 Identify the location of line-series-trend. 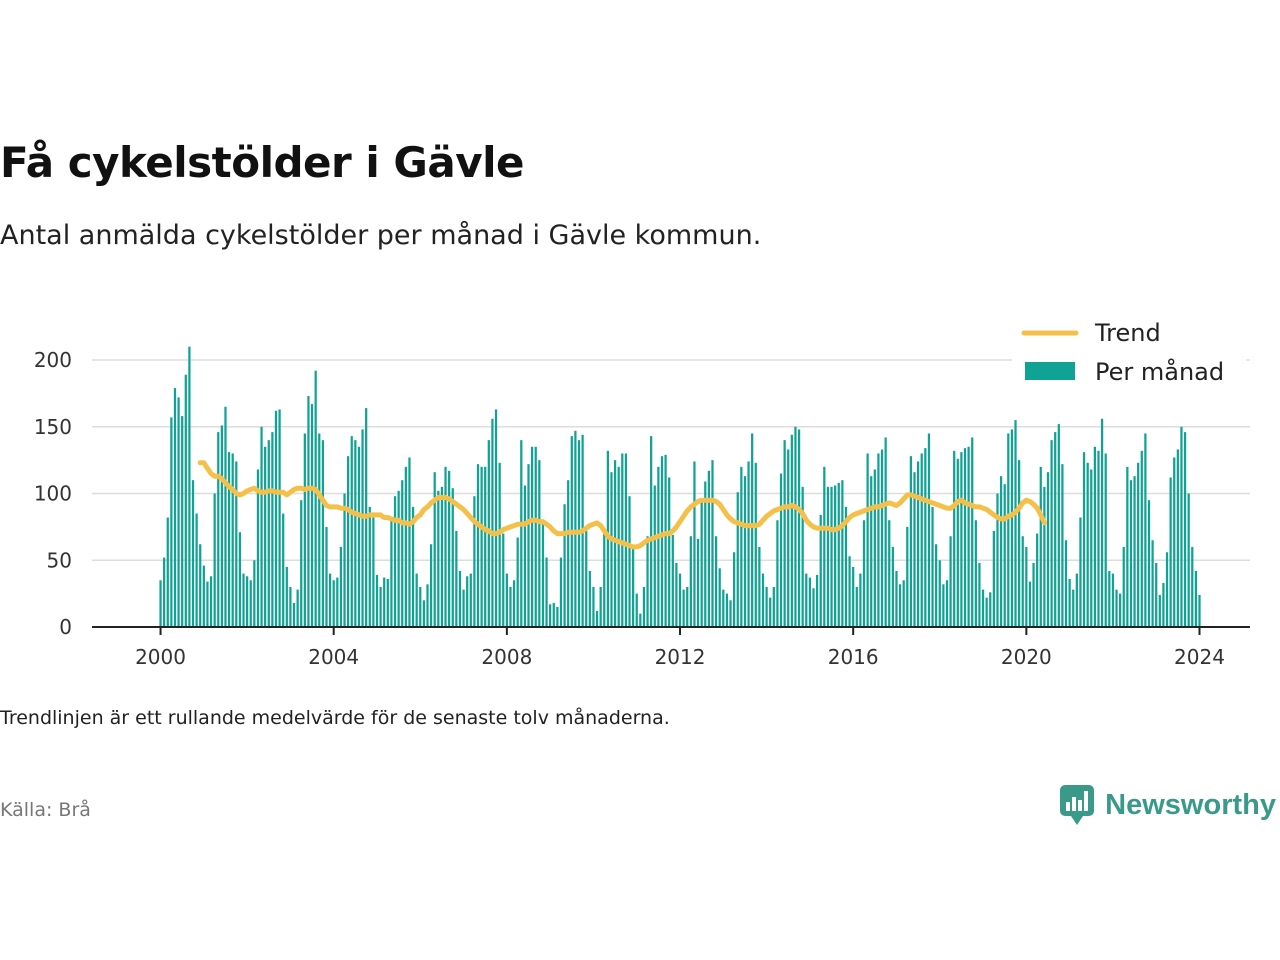
(622, 505).